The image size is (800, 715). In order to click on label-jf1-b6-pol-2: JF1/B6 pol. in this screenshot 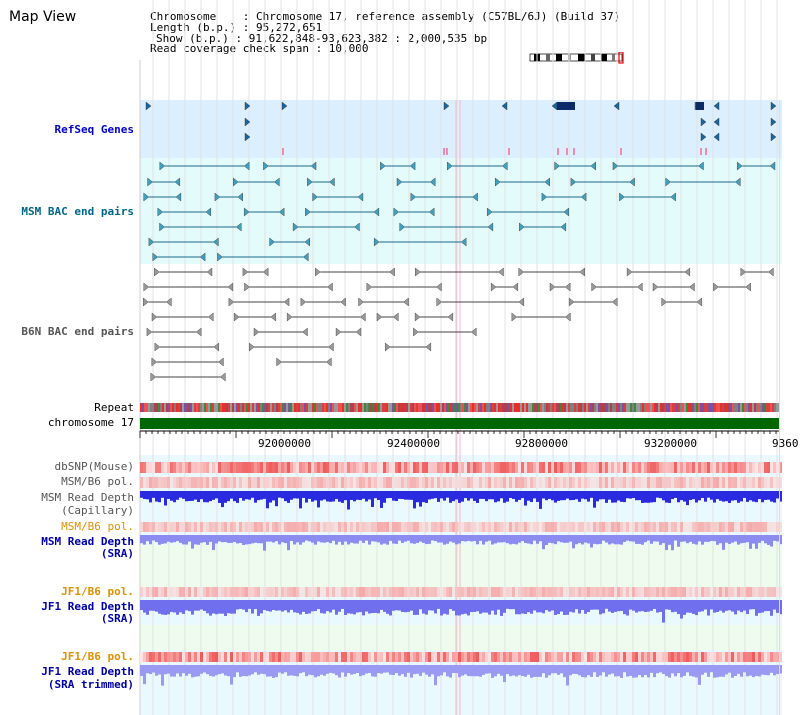, I will do `click(97, 656)`.